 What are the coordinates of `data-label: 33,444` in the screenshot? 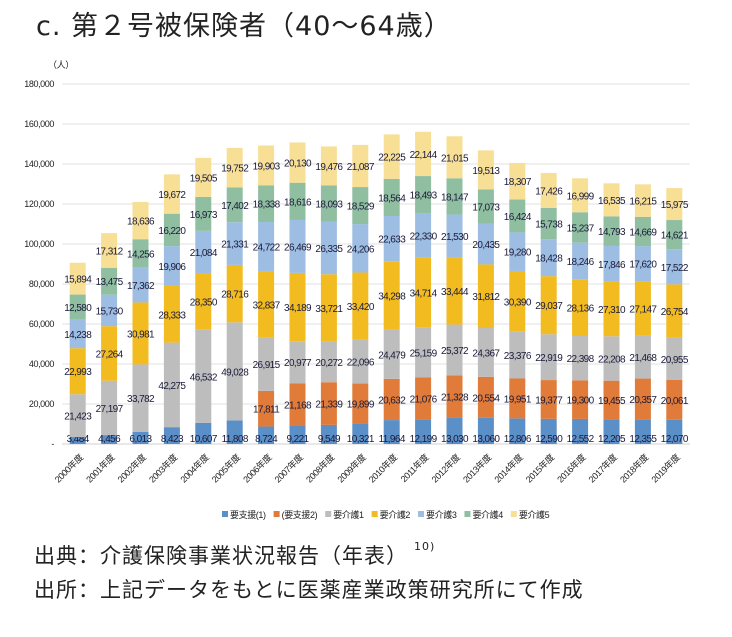 It's located at (455, 292).